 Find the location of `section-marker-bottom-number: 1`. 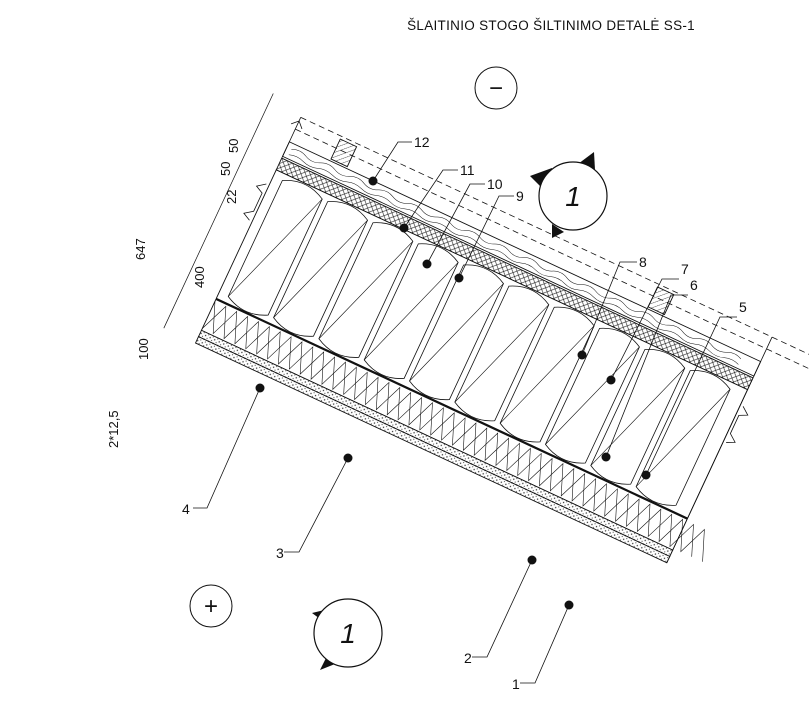

section-marker-bottom-number: 1 is located at coordinates (348, 633).